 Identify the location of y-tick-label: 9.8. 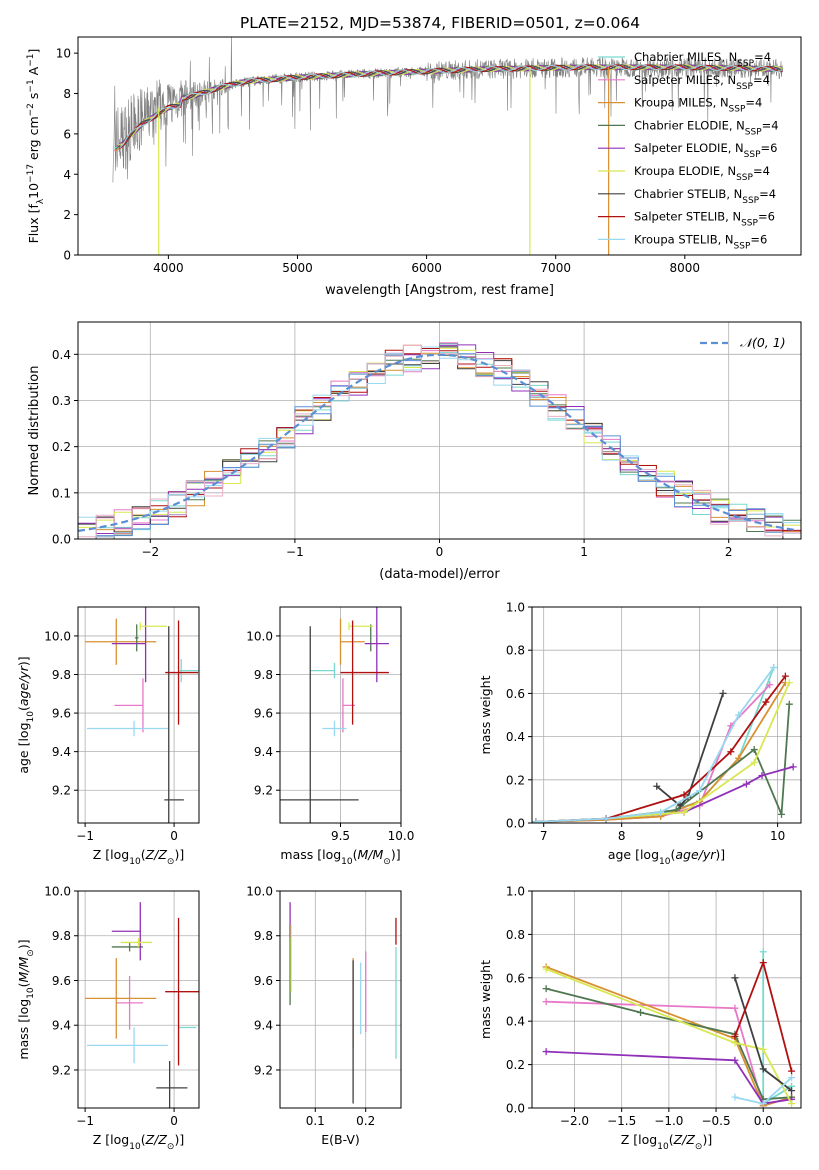
(263, 675).